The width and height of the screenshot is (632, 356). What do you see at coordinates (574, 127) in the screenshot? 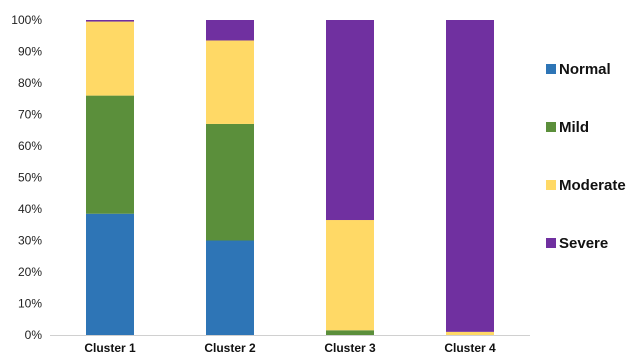
I see `legend-label-mild: Mild` at bounding box center [574, 127].